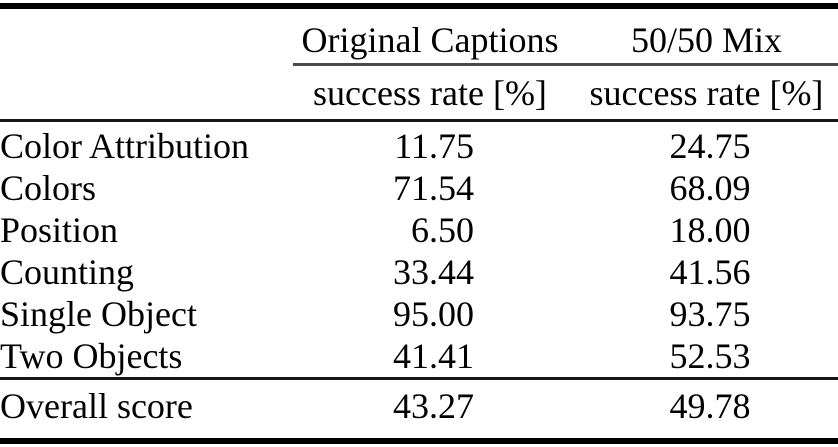 The image size is (838, 447). I want to click on value: 11.75, so click(434, 146).